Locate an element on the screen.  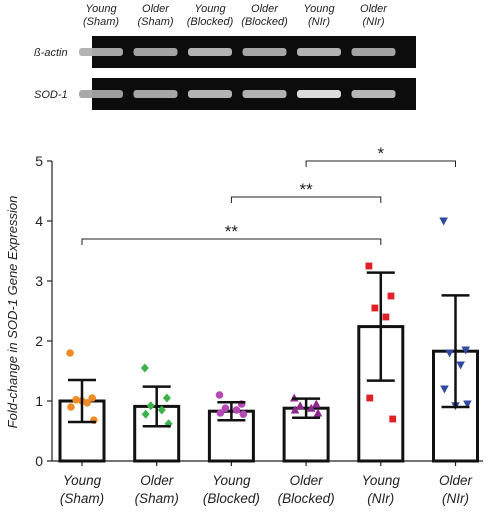
y-tick-label: 5 is located at coordinates (39, 161).